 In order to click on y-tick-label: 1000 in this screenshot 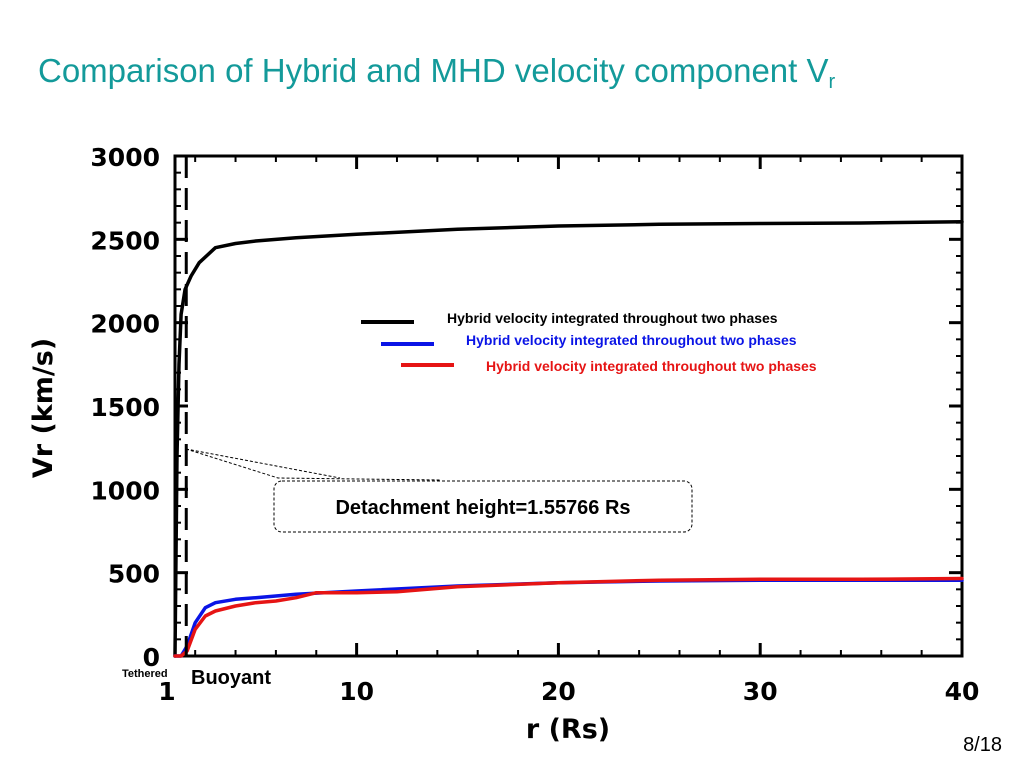, I will do `click(125, 490)`.